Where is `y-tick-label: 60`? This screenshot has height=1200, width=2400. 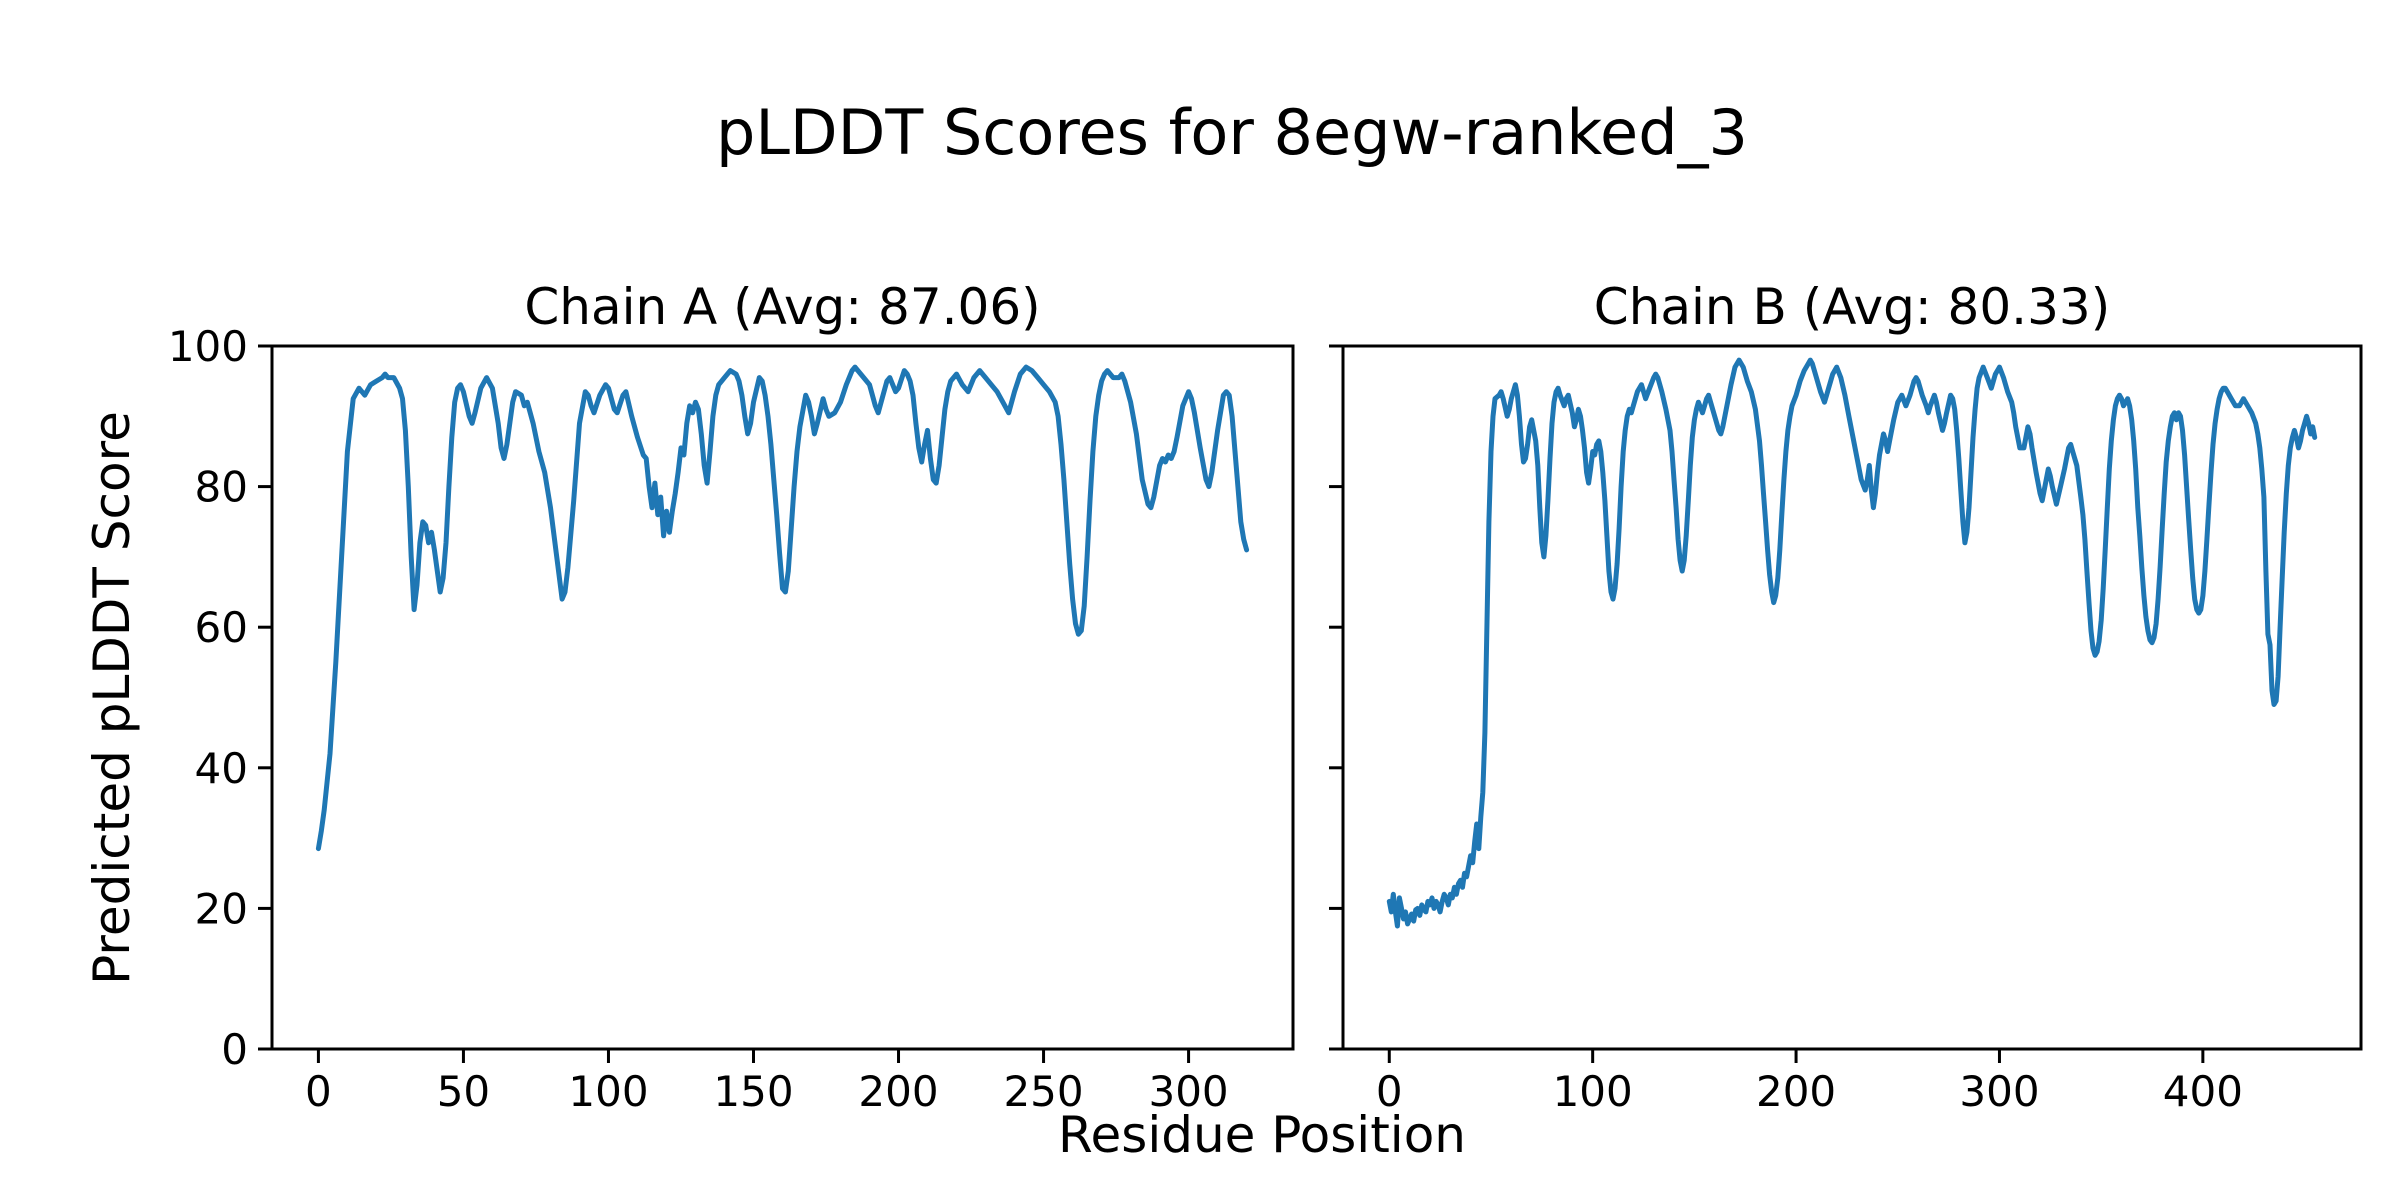 y-tick-label: 60 is located at coordinates (221, 627).